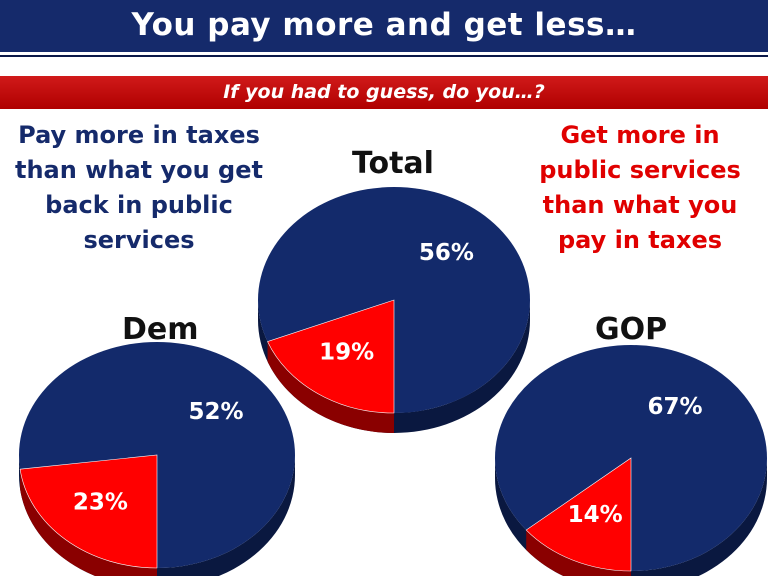 The height and width of the screenshot is (576, 768). What do you see at coordinates (675, 407) in the screenshot?
I see `label-pay-more-gop: 67%` at bounding box center [675, 407].